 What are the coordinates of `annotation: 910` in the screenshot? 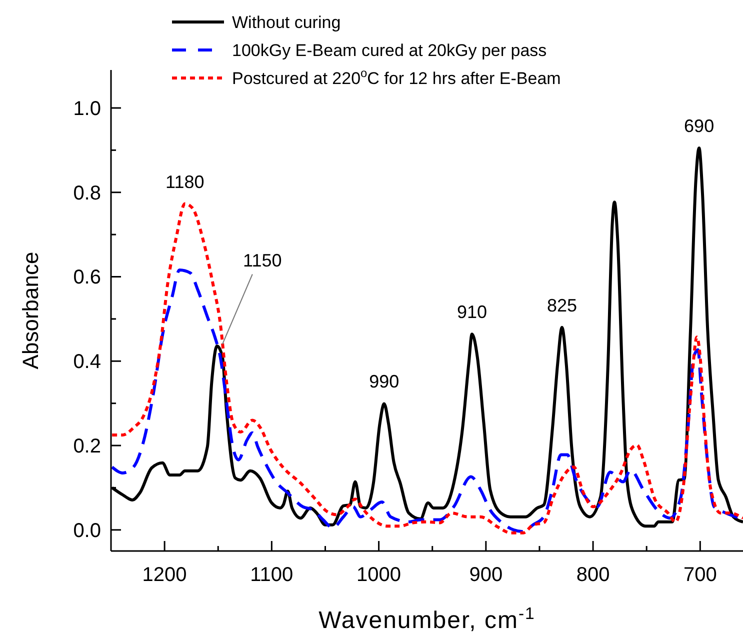 It's located at (472, 312).